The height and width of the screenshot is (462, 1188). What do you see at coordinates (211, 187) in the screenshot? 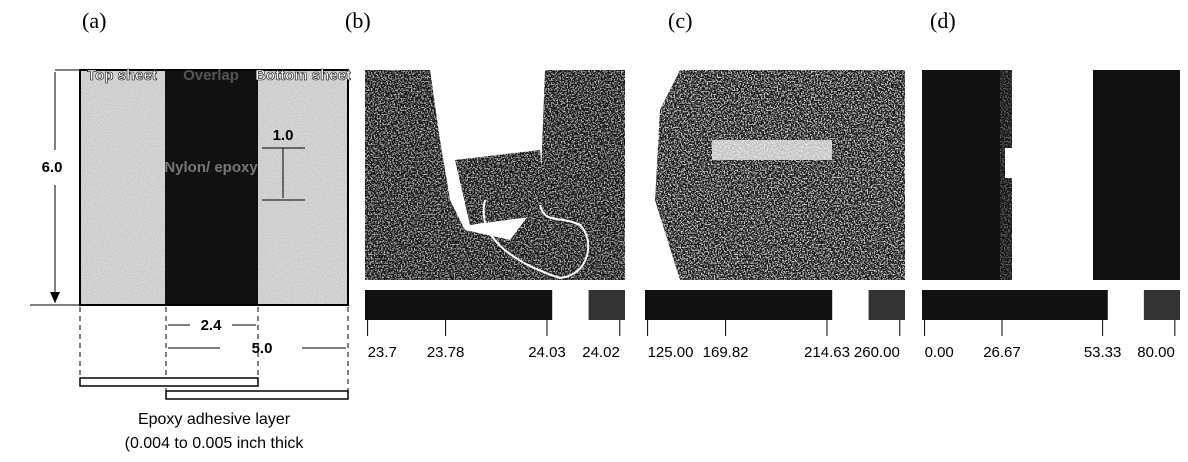
I see `overlap` at bounding box center [211, 187].